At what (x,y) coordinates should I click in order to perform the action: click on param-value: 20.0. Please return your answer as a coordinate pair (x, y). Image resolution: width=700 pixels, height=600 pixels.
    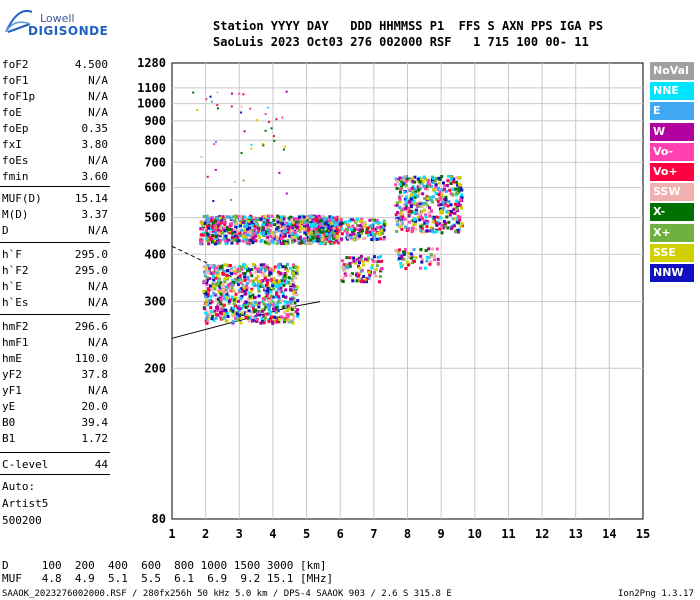
    Looking at the image, I should click on (95, 406).